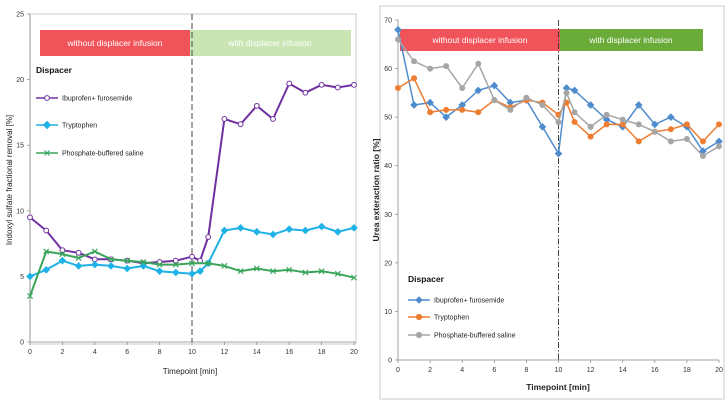 This screenshot has height=403, width=728. What do you see at coordinates (190, 371) in the screenshot?
I see `x-axis-title: Timepoint [min]` at bounding box center [190, 371].